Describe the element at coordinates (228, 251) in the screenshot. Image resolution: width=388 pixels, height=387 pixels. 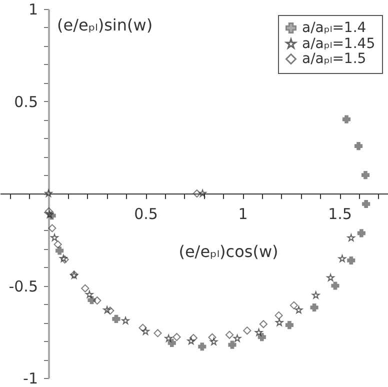
I see `x-axis-title: (e/eₚₗ)cos(w)` at that location.